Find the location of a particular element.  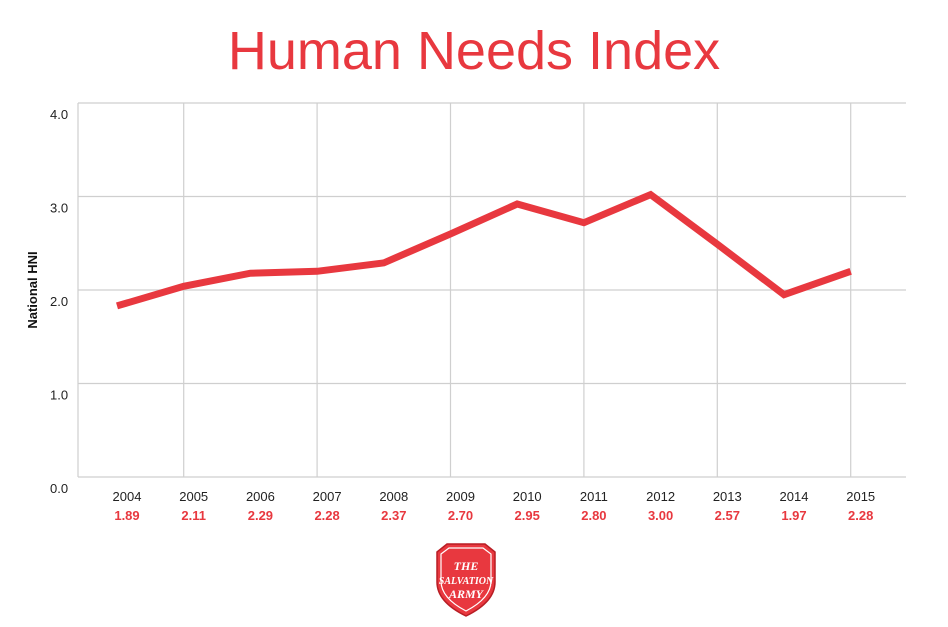

data-value-label: 1.89 is located at coordinates (126, 515).